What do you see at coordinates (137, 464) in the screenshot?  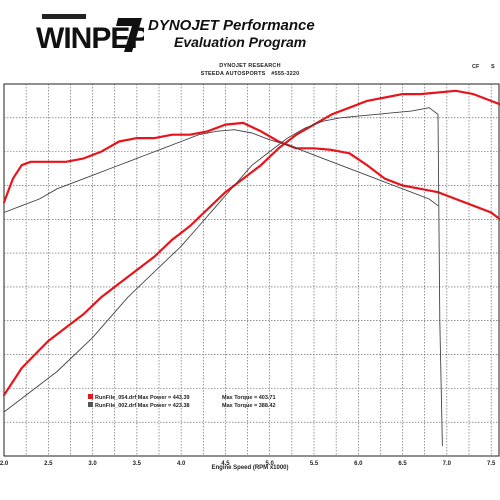 I see `x-tick-label: 3.5` at bounding box center [137, 464].